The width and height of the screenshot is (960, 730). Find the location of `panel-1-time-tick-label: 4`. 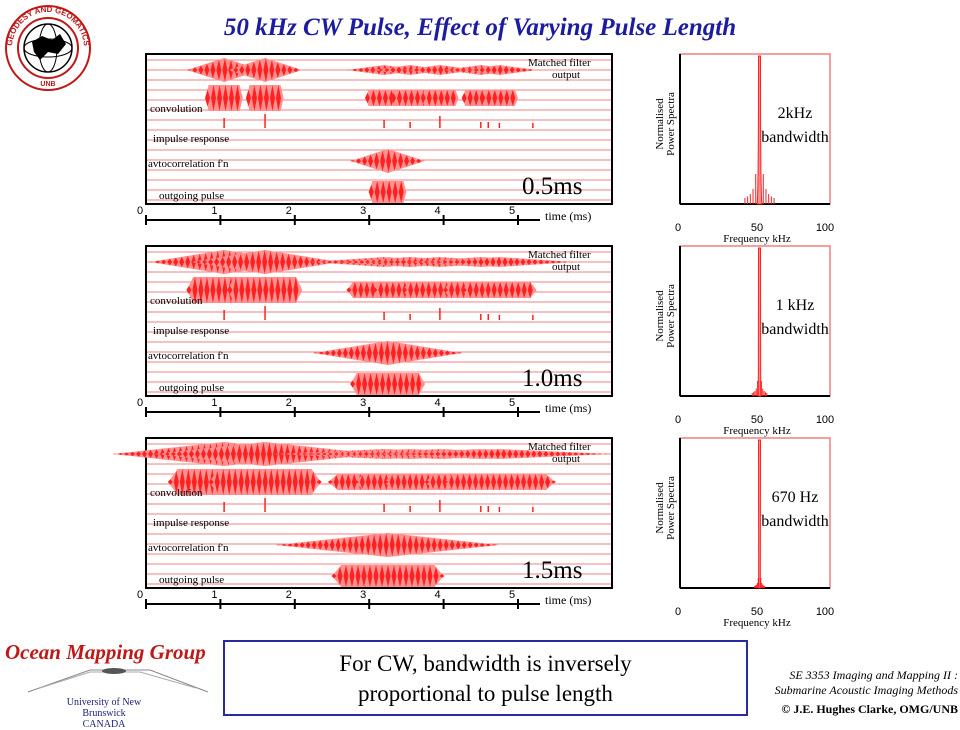

panel-1-time-tick-label: 4 is located at coordinates (438, 211).